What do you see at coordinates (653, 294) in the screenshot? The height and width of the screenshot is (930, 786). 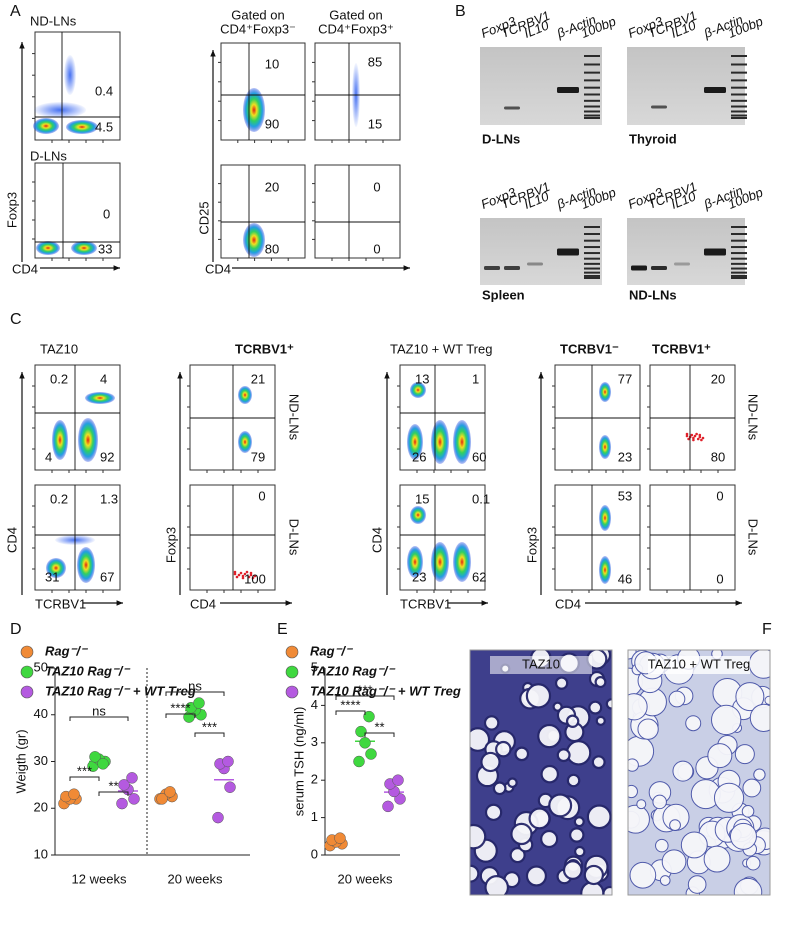 I see `gel-label: ND-LNs` at bounding box center [653, 294].